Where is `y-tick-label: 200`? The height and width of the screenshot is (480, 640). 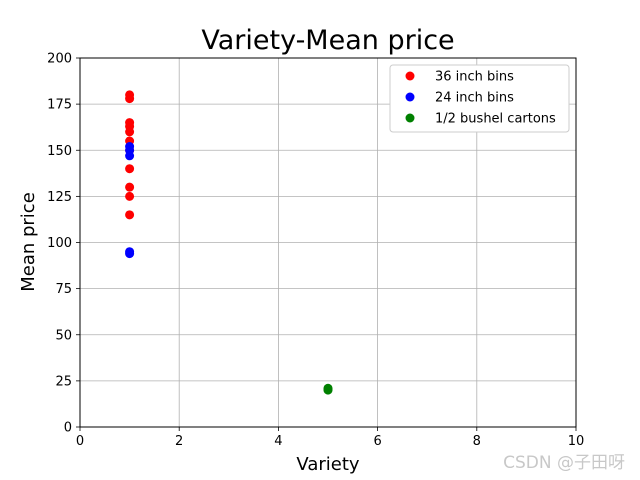
y-tick-label: 200 is located at coordinates (59, 59).